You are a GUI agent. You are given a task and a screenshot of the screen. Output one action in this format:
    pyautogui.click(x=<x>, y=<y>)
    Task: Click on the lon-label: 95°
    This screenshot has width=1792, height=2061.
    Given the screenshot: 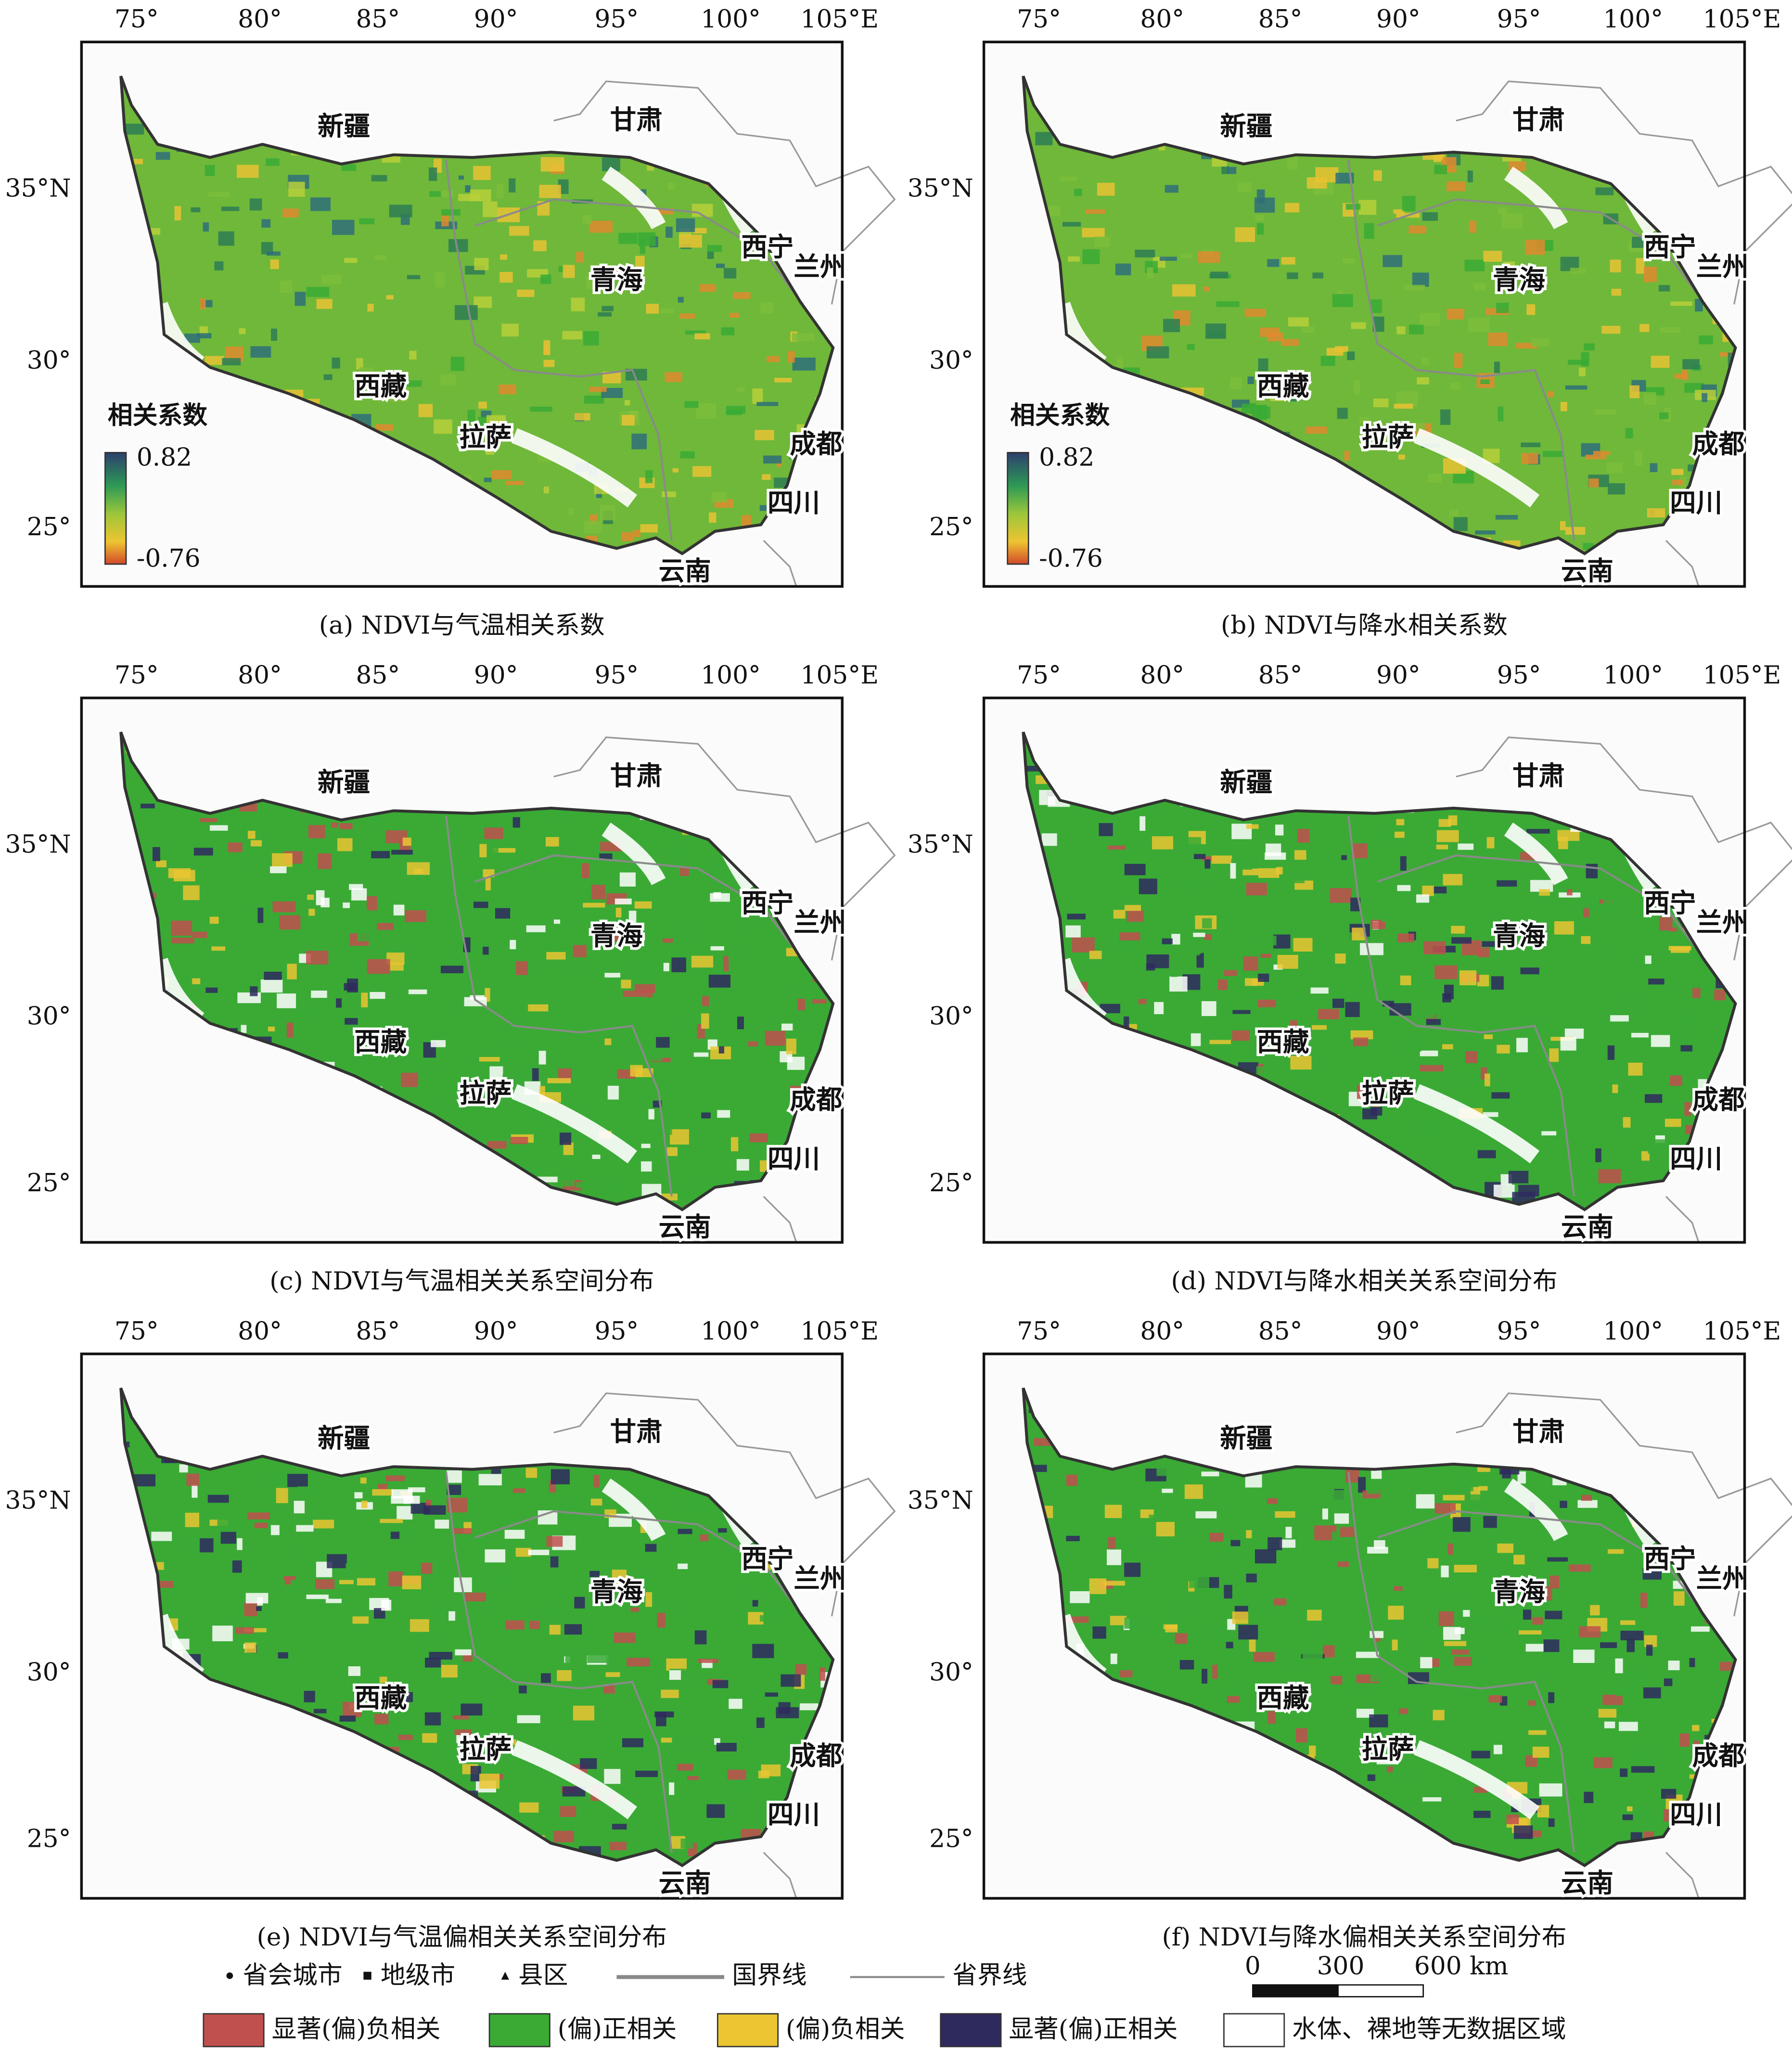 What is the action you would take?
    pyautogui.click(x=617, y=19)
    